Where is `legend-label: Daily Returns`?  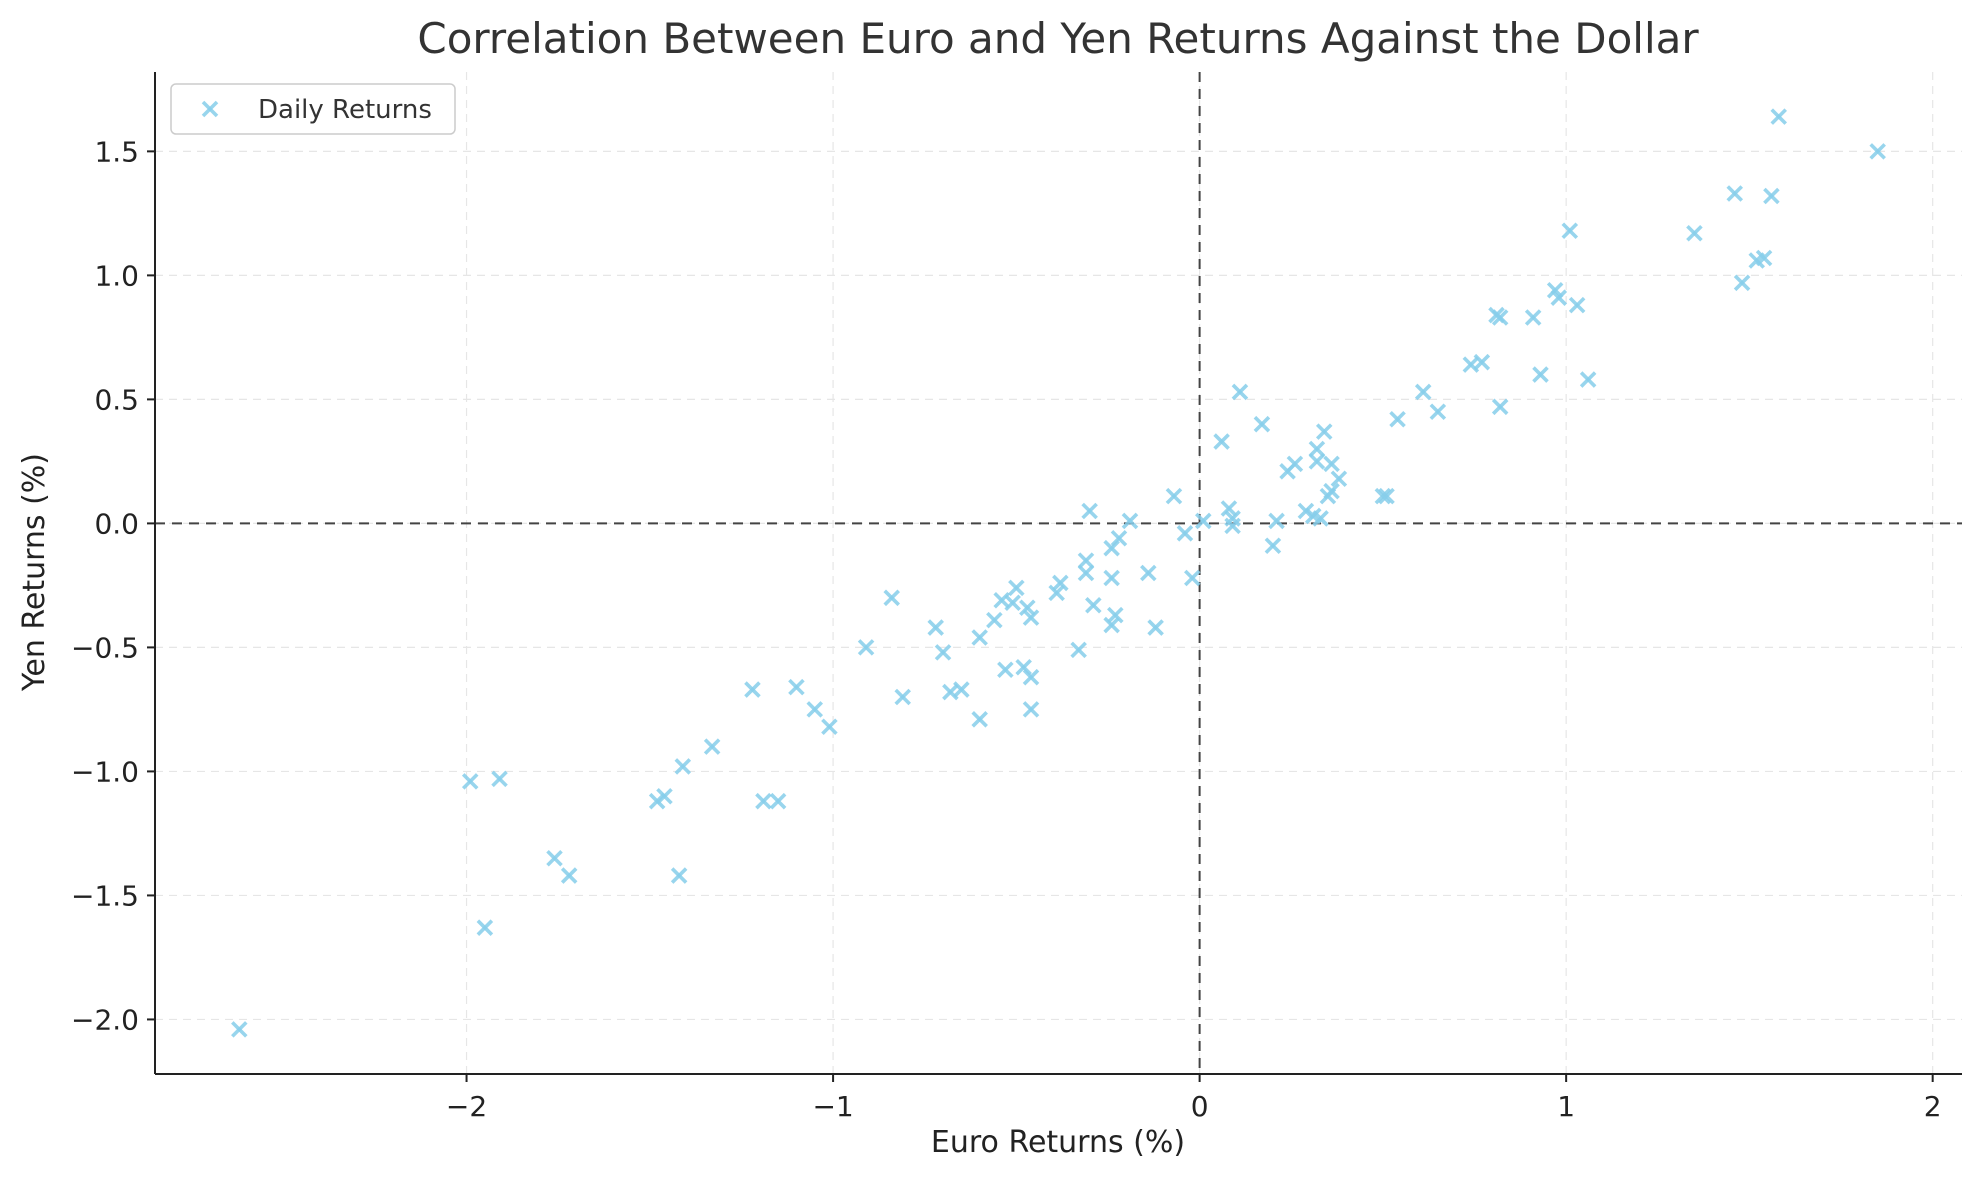 legend-label: Daily Returns is located at coordinates (345, 110).